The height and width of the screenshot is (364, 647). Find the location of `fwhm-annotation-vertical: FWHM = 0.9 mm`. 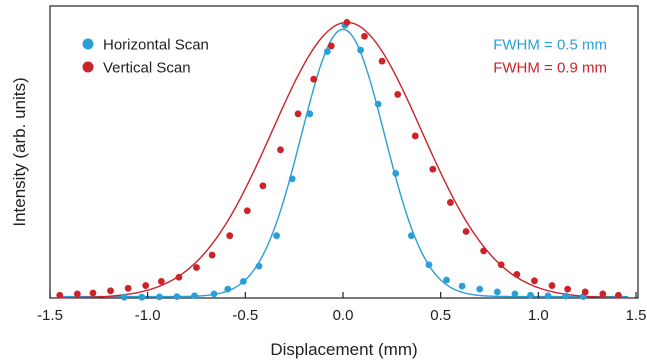

fwhm-annotation-vertical: FWHM = 0.9 mm is located at coordinates (550, 68).